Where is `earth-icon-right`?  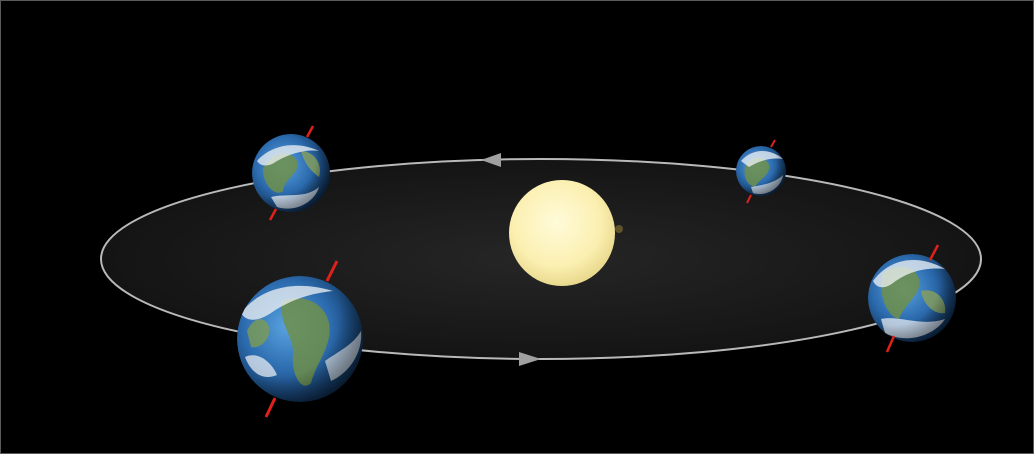 earth-icon-right is located at coordinates (912, 298).